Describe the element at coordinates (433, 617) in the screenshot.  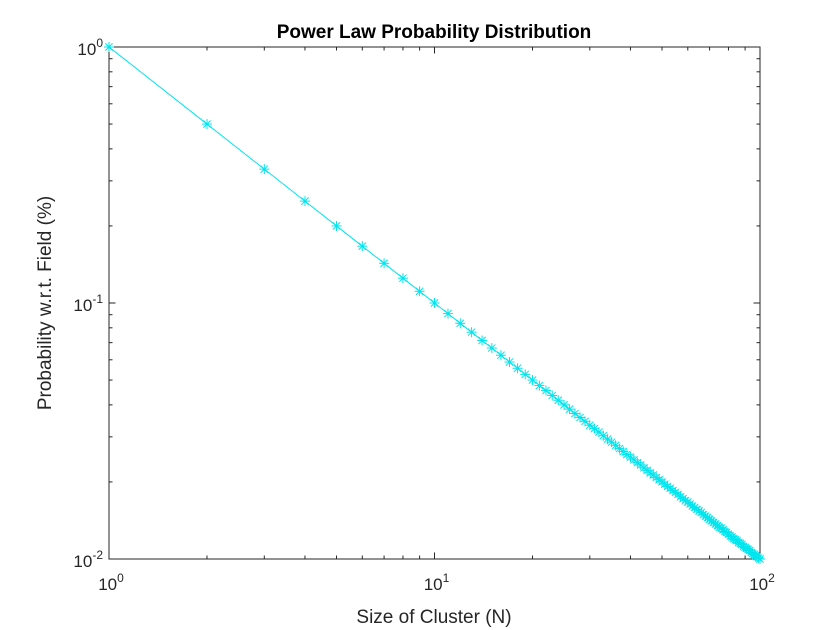
I see `x-axis-label: Size of Cluster (N)` at that location.